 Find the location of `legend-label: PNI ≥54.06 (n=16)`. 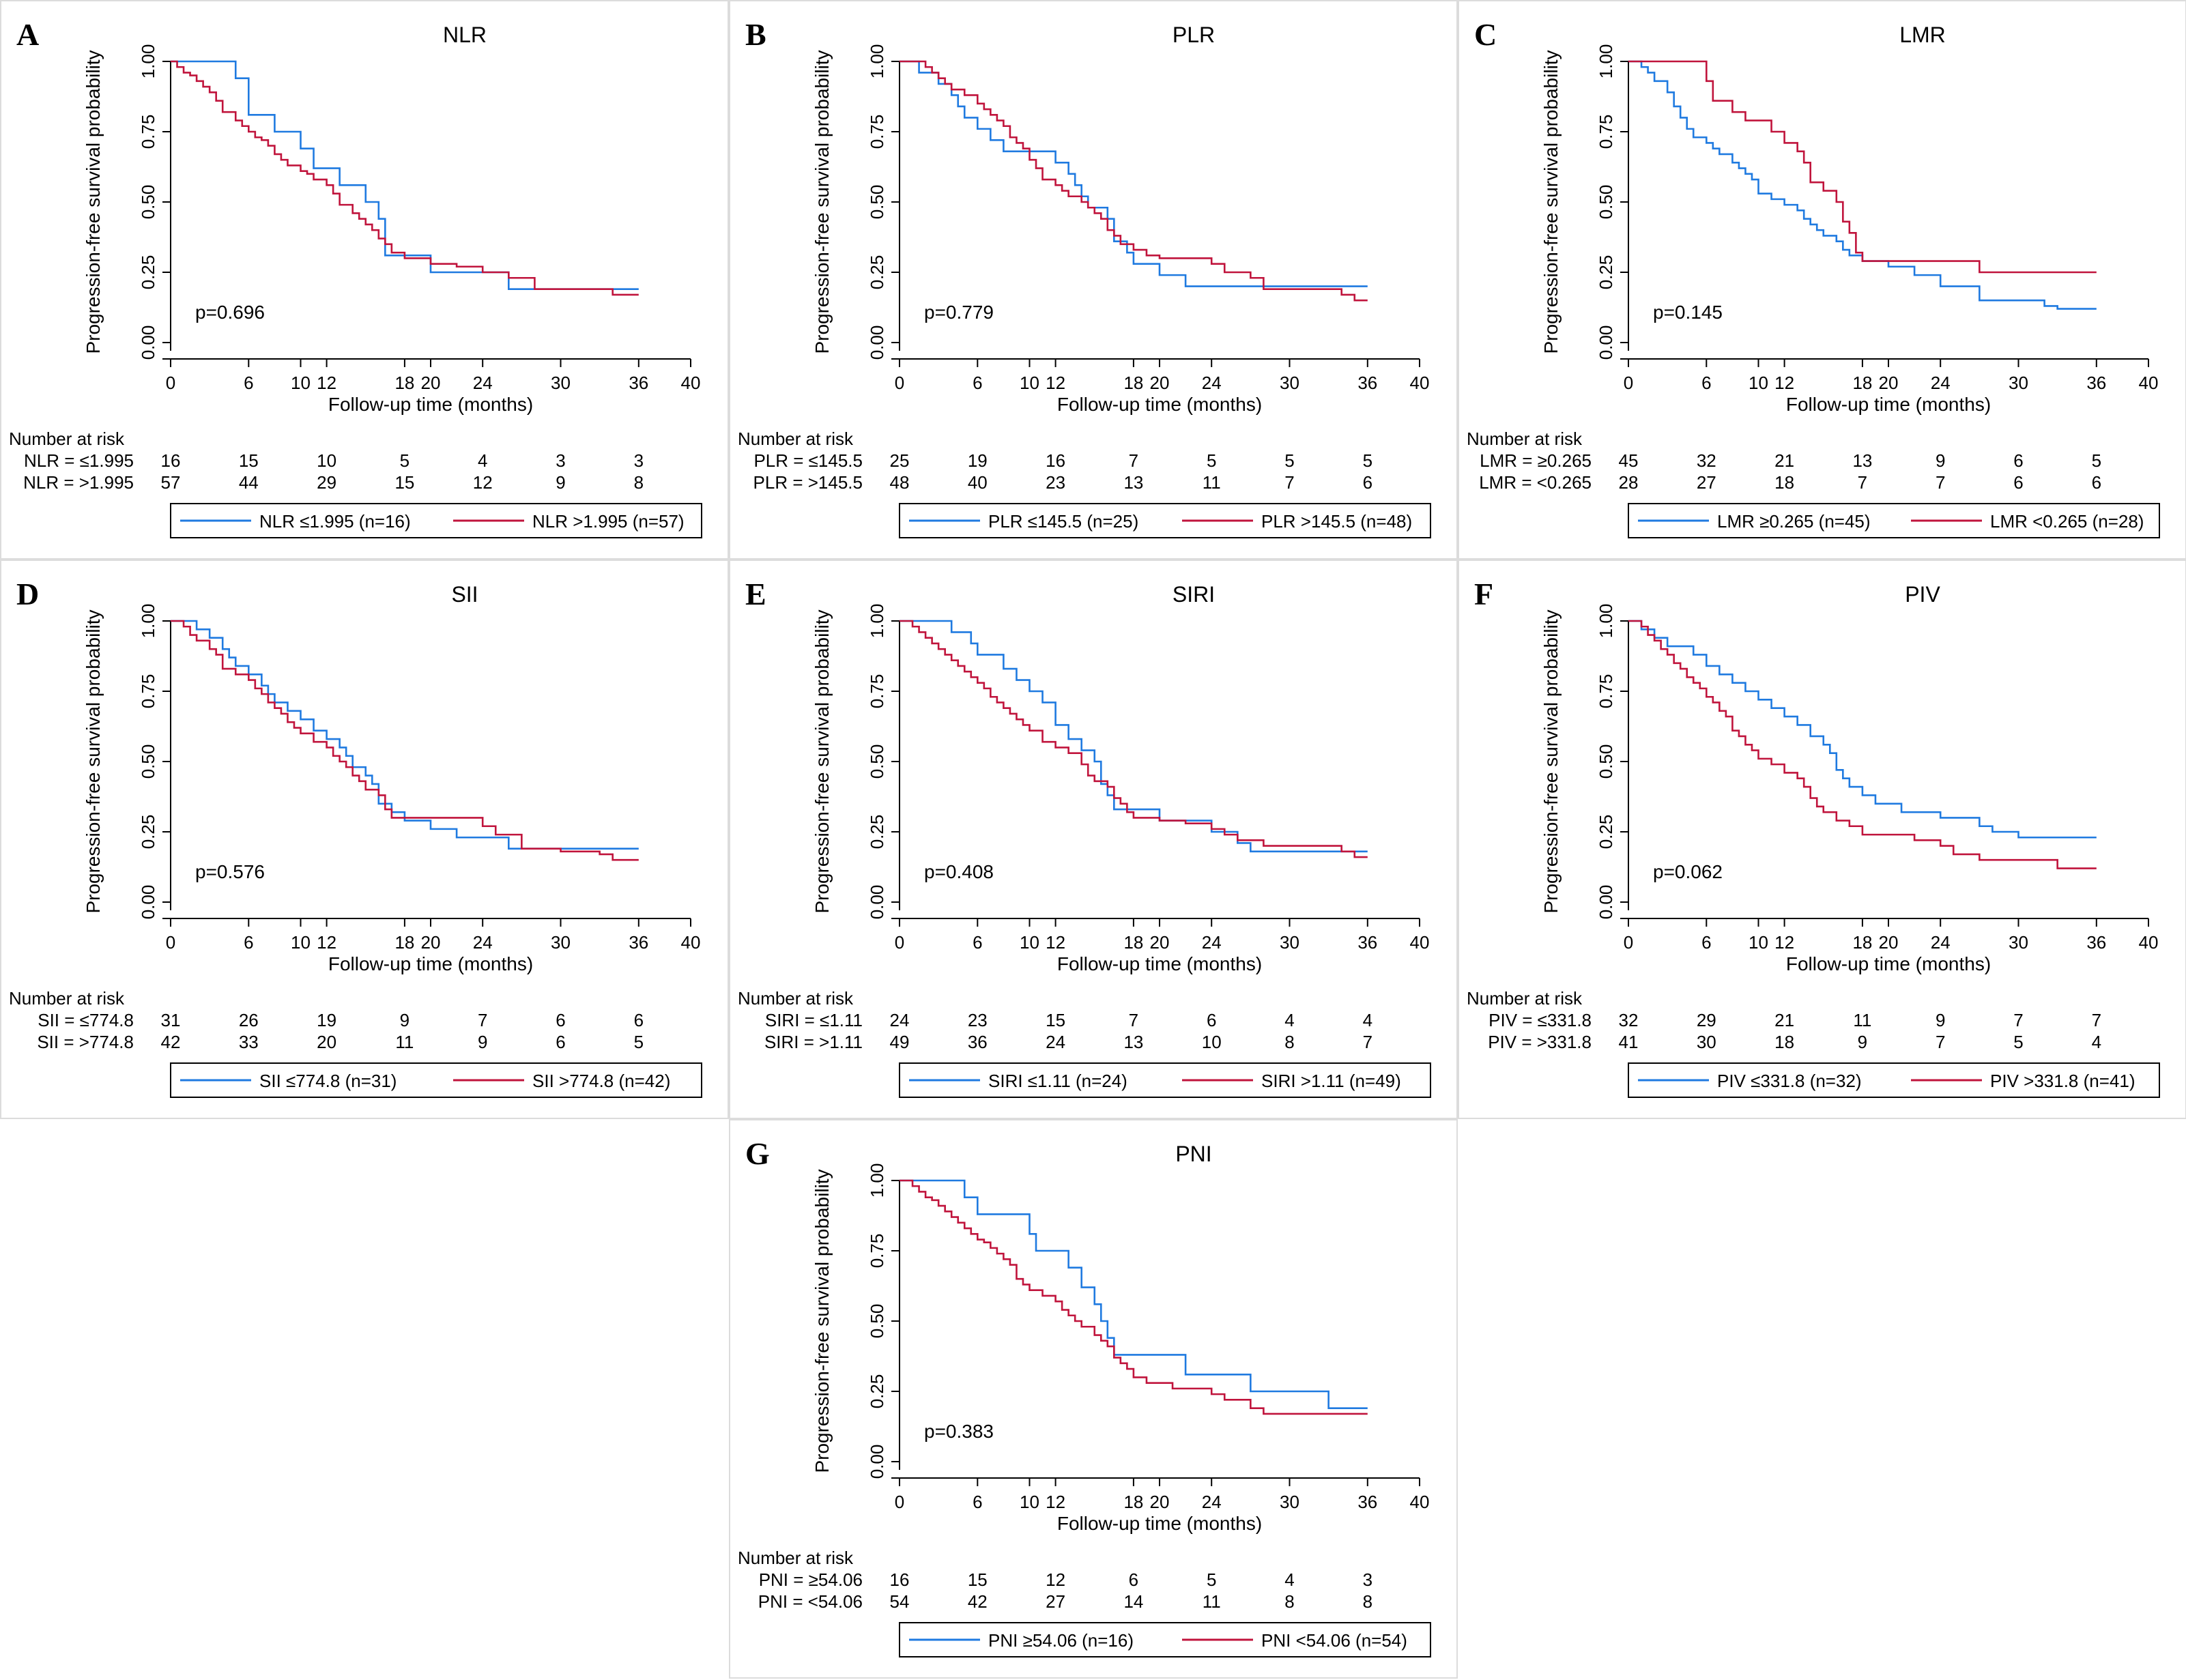

legend-label: PNI ≥54.06 (n=16) is located at coordinates (1061, 1640).